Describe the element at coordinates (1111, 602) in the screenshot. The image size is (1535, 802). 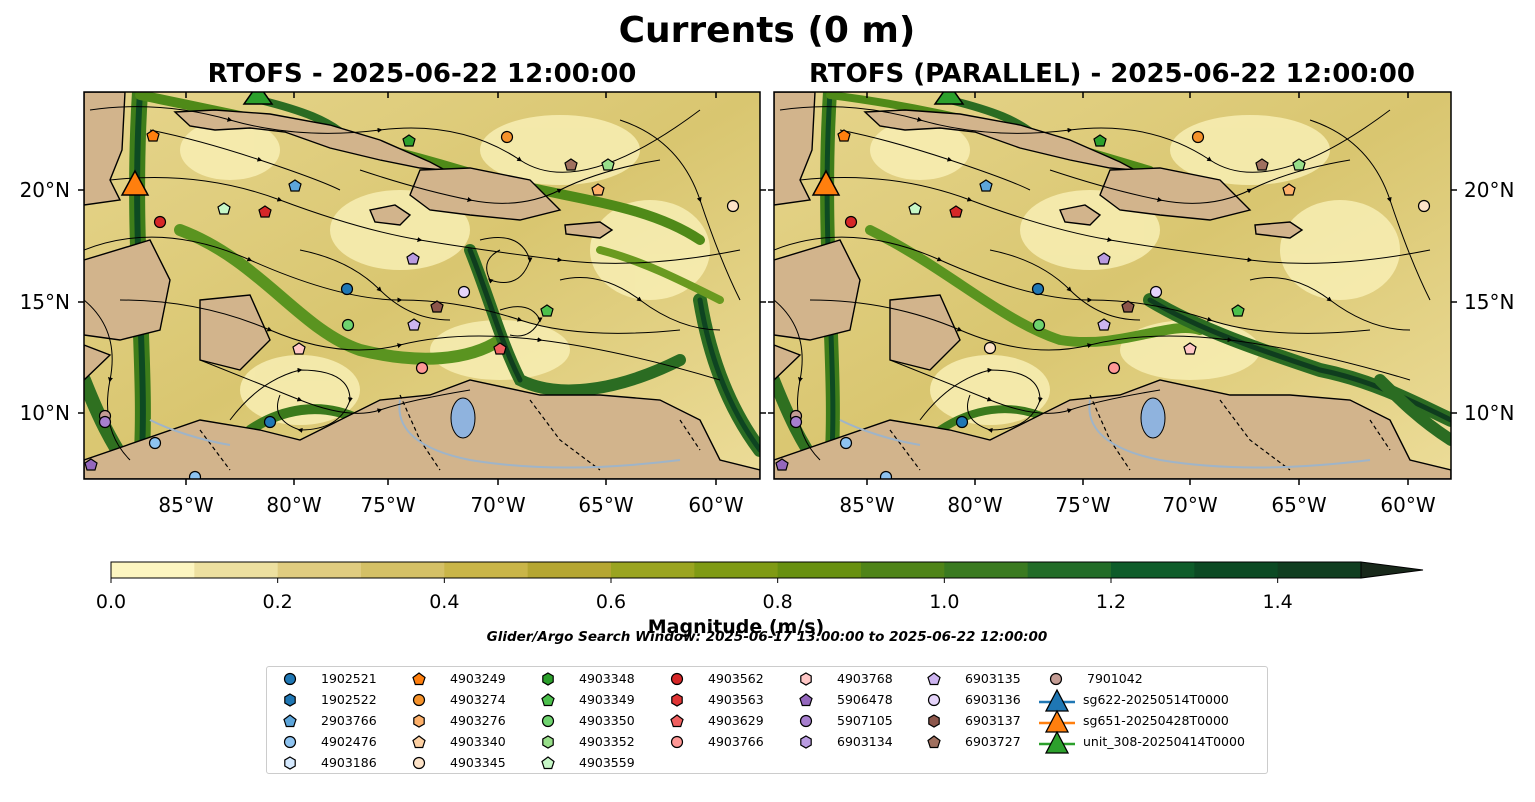
I see `colorbar-tick-label: 1.2` at that location.